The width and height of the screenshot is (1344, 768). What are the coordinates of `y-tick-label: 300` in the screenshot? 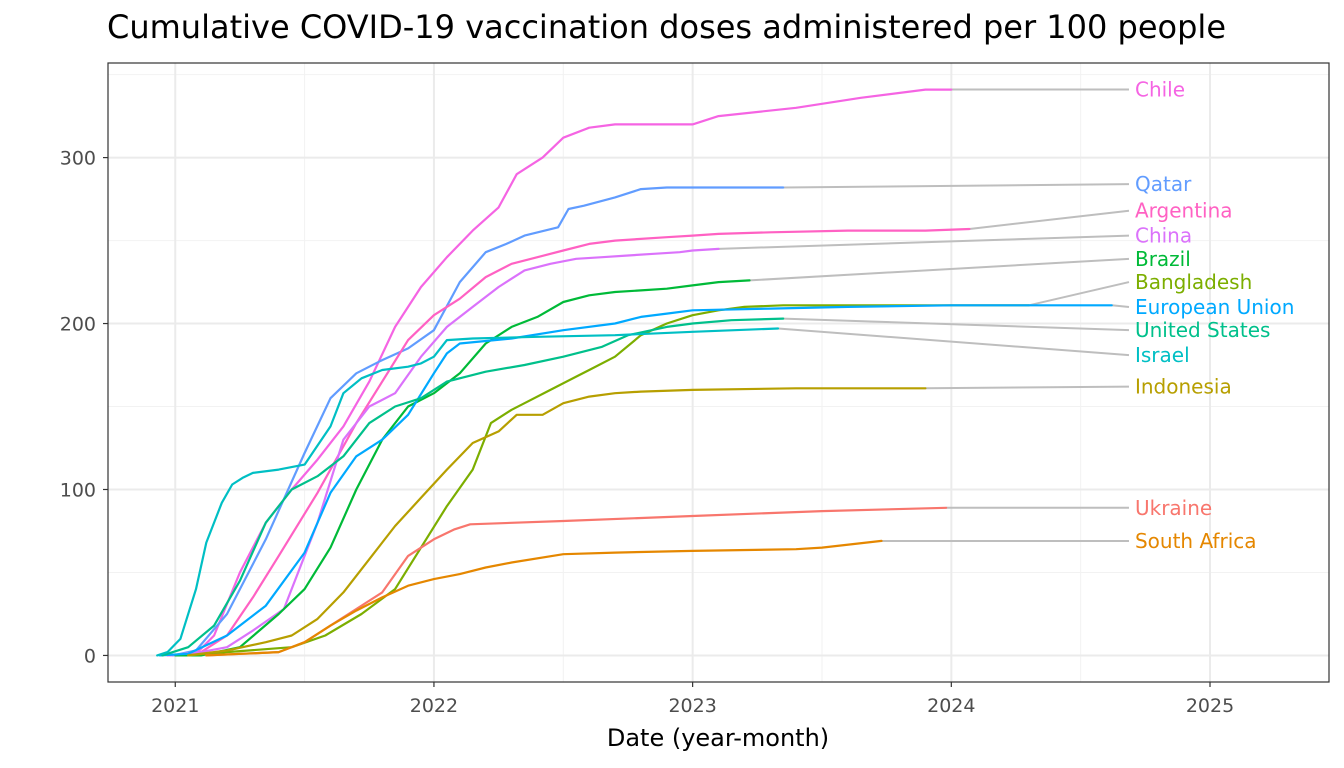 It's located at (78, 159).